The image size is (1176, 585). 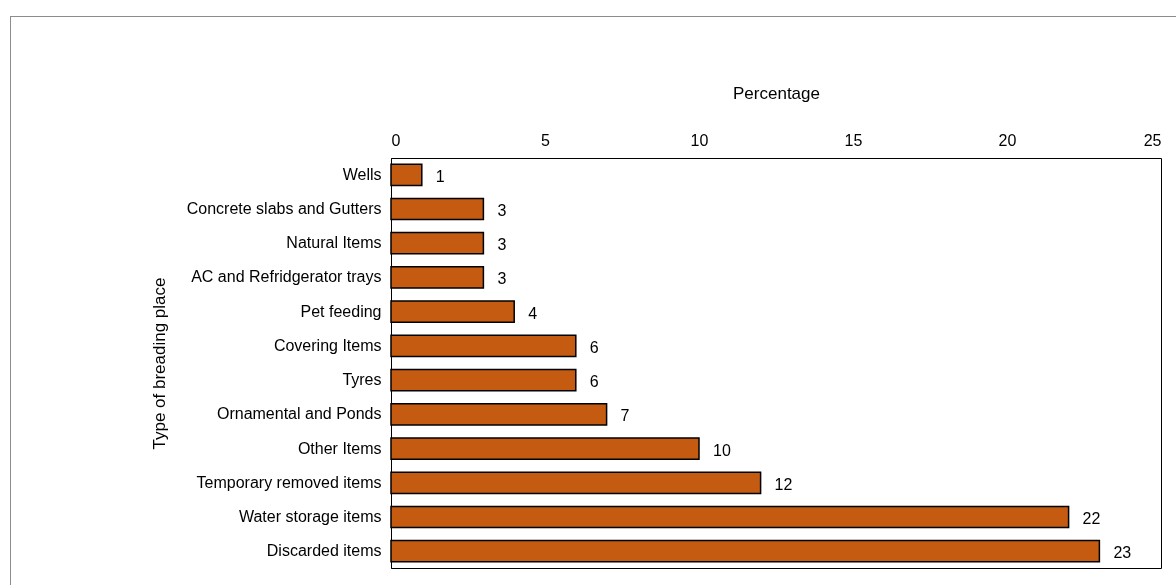 I want to click on y-tick-label: Temporary removed items, so click(x=289, y=482).